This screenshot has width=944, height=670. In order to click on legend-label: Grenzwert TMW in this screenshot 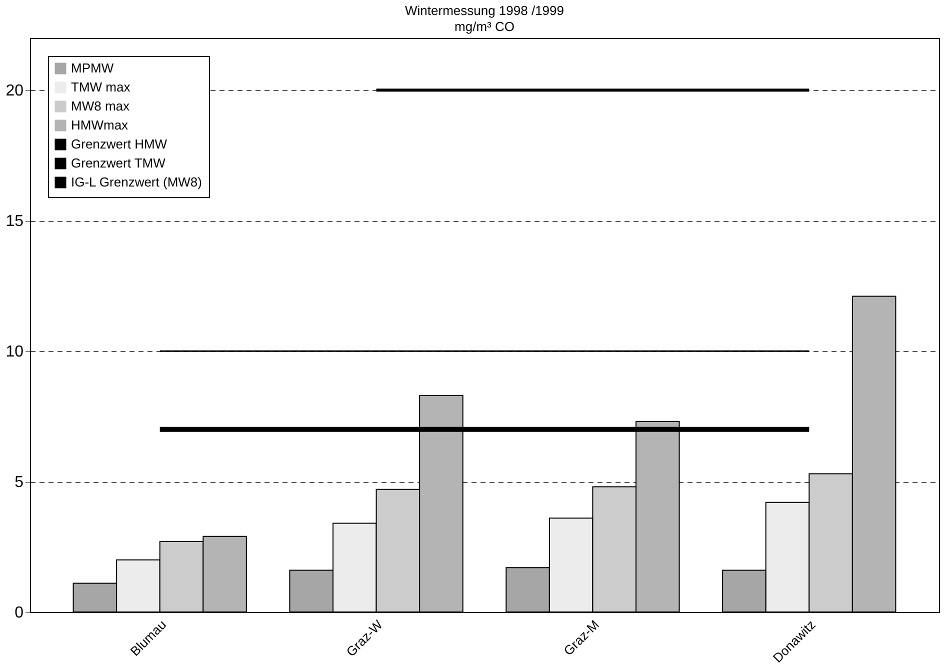, I will do `click(118, 163)`.